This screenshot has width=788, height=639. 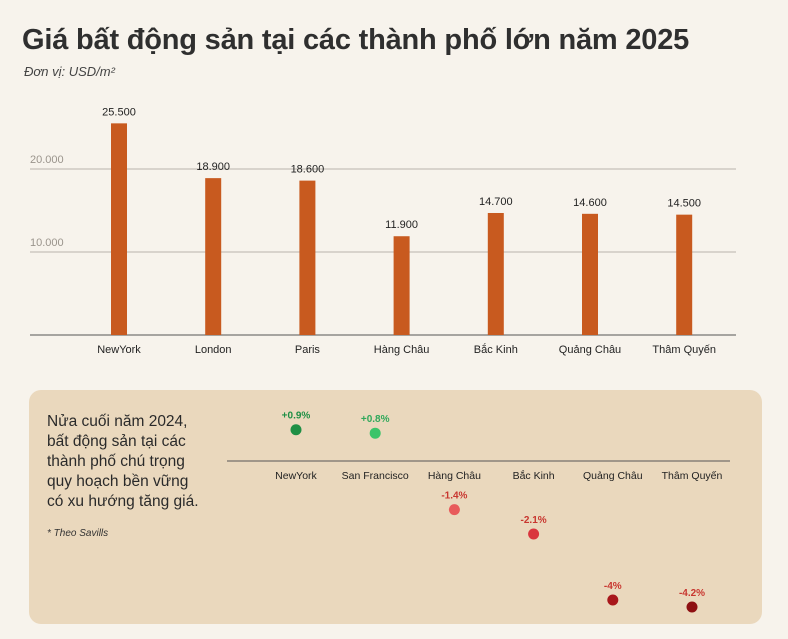 I want to click on change-value-label: -2.1%, so click(x=534, y=520).